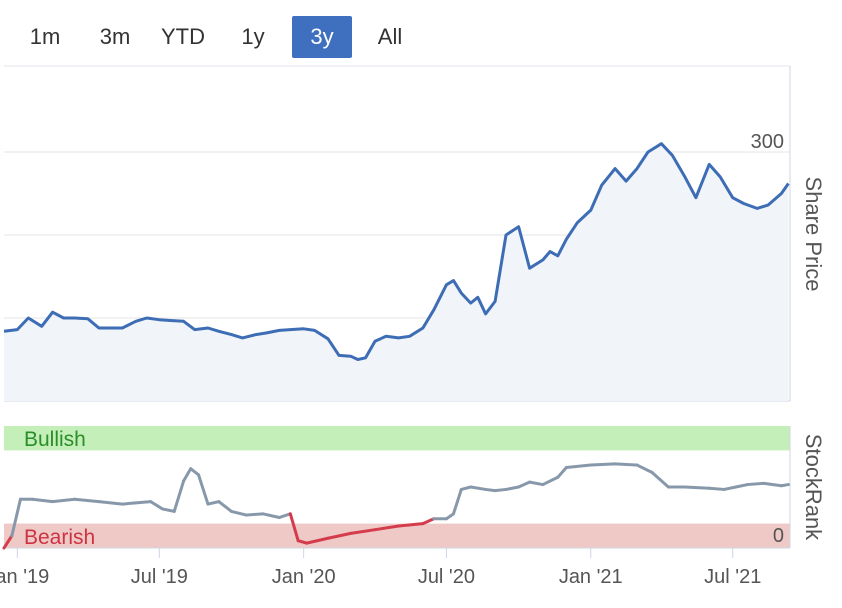 This screenshot has width=842, height=608. I want to click on x-tick-label: Jul '20, so click(446, 577).